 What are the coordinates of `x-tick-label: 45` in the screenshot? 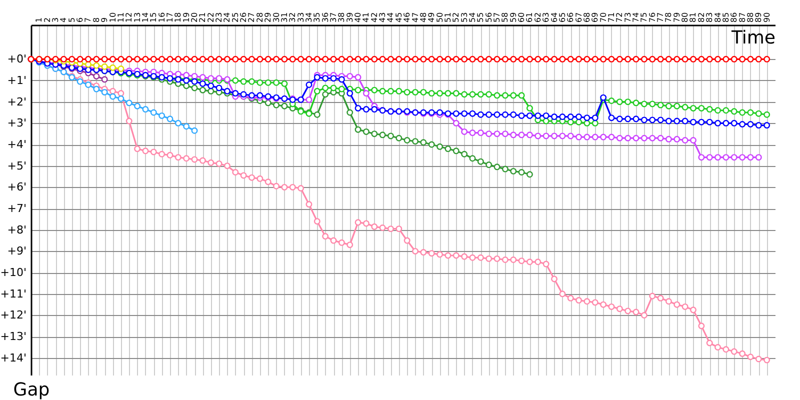 It's located at (399, 17).